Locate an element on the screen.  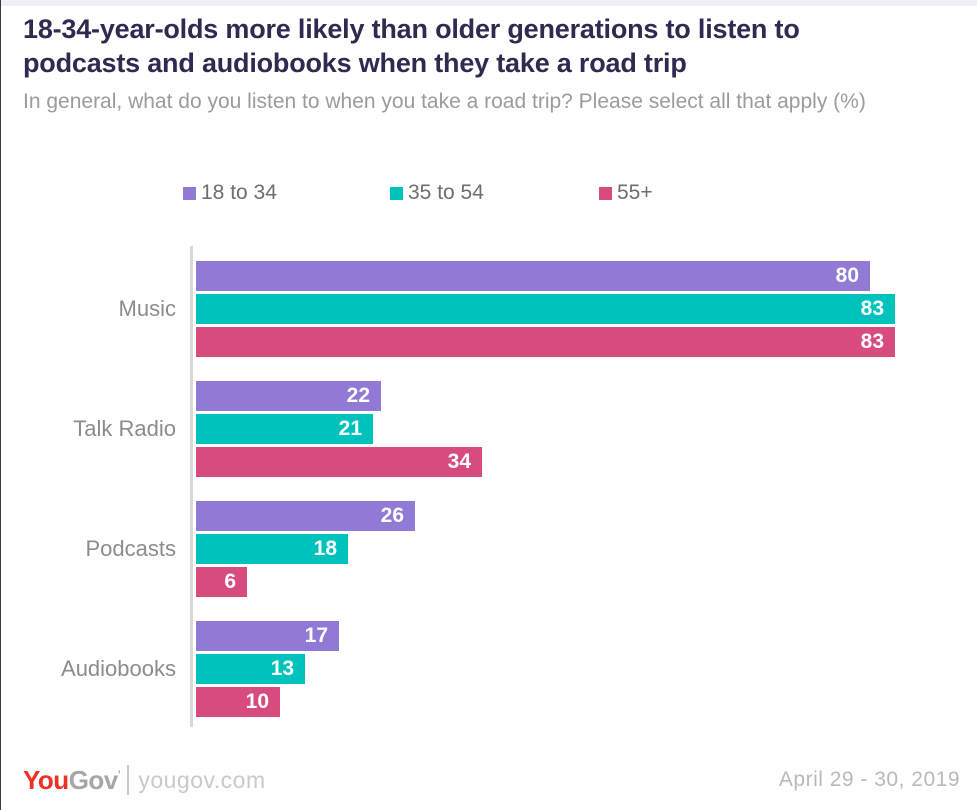
legend-item: 18 to 34 is located at coordinates (230, 193).